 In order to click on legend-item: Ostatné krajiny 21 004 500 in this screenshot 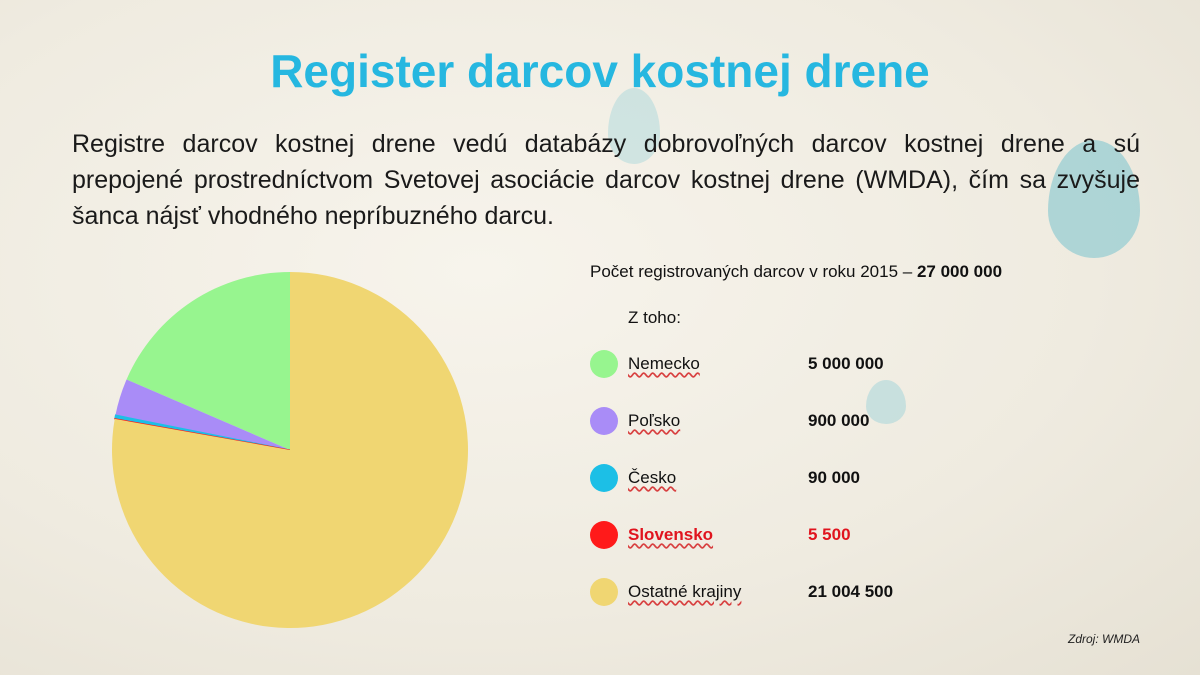, I will do `click(800, 602)`.